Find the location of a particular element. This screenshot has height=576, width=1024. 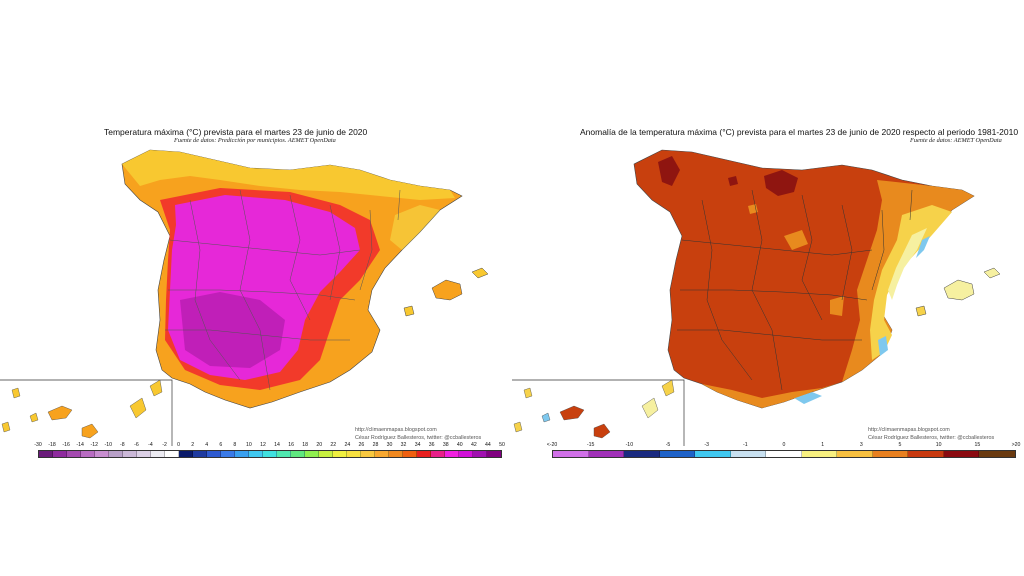

left-legend-tick-label: 14 is located at coordinates (277, 445).